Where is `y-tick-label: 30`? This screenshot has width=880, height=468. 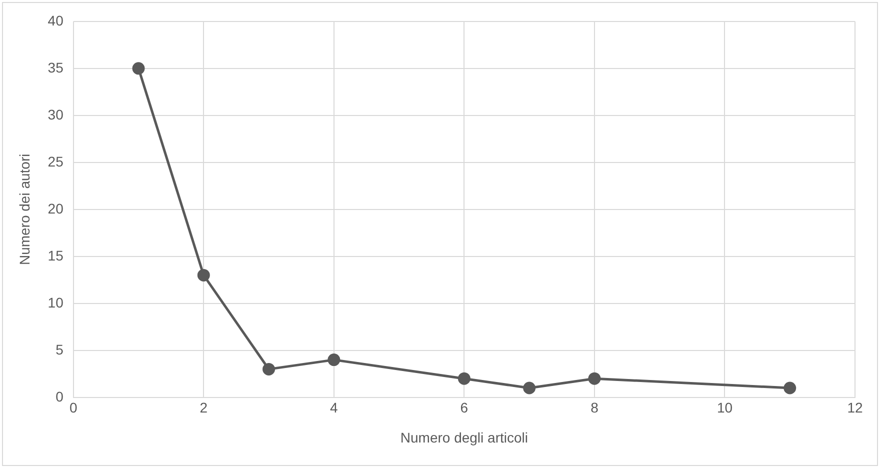 y-tick-label: 30 is located at coordinates (56, 114).